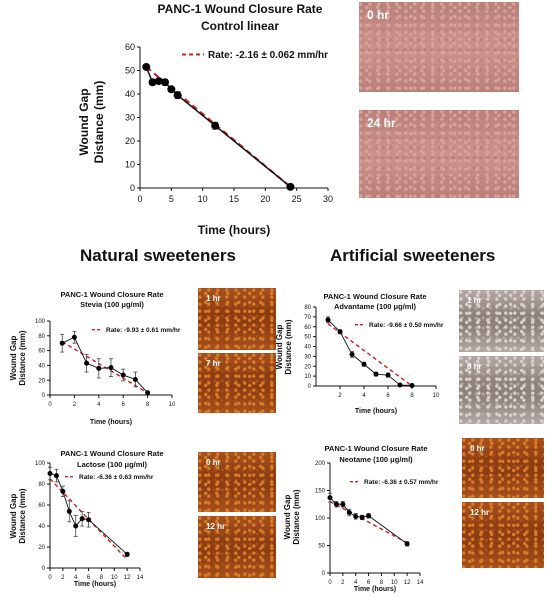  Describe the element at coordinates (406, 325) in the screenshot. I see `legend-text: Rate: -9.66 ± 0.50 mm/hr` at that location.